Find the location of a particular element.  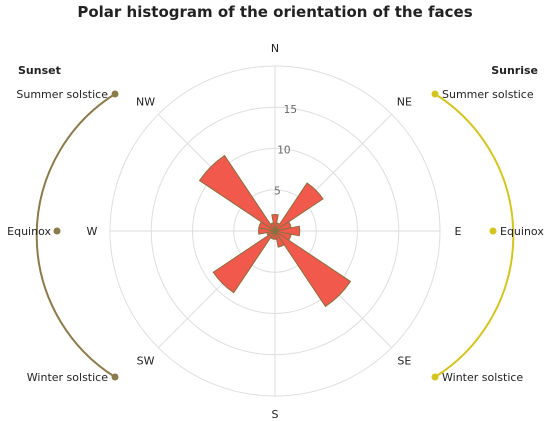

radial-tick-10: 10 is located at coordinates (283, 151).